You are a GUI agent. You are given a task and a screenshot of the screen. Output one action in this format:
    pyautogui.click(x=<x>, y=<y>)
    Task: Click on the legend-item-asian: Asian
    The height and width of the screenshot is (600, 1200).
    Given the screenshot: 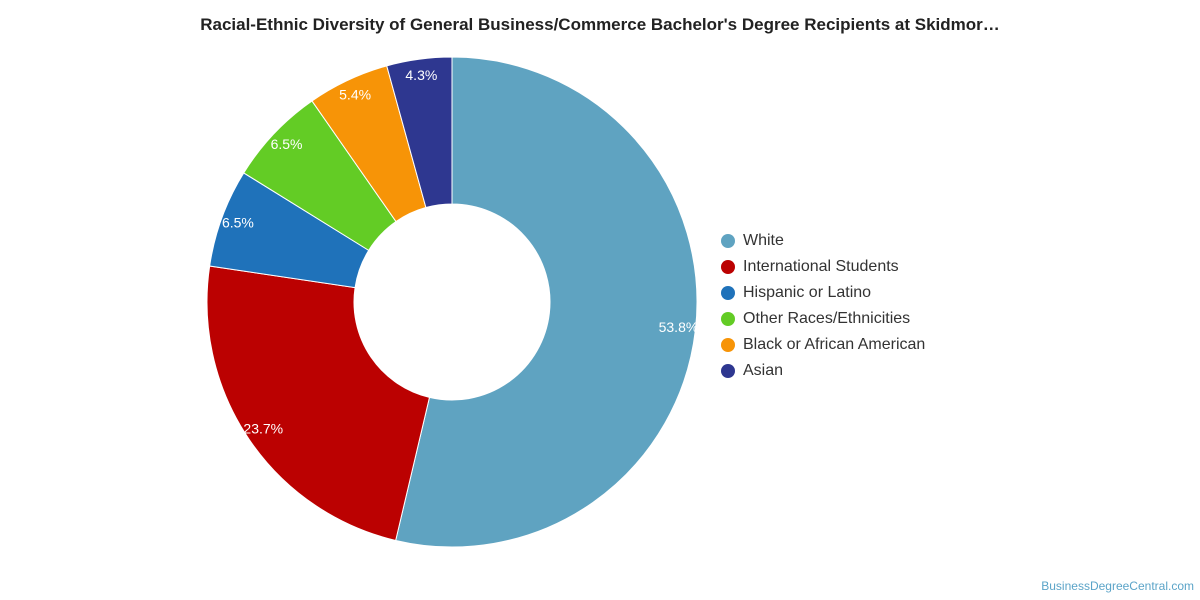 What is the action you would take?
    pyautogui.click(x=823, y=371)
    